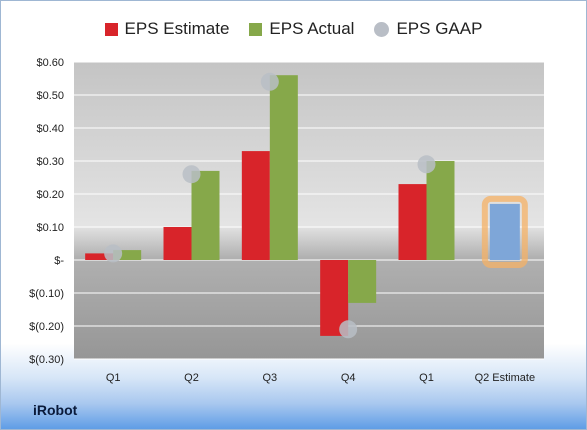 The width and height of the screenshot is (587, 430). I want to click on estimate-highlight, so click(504, 231).